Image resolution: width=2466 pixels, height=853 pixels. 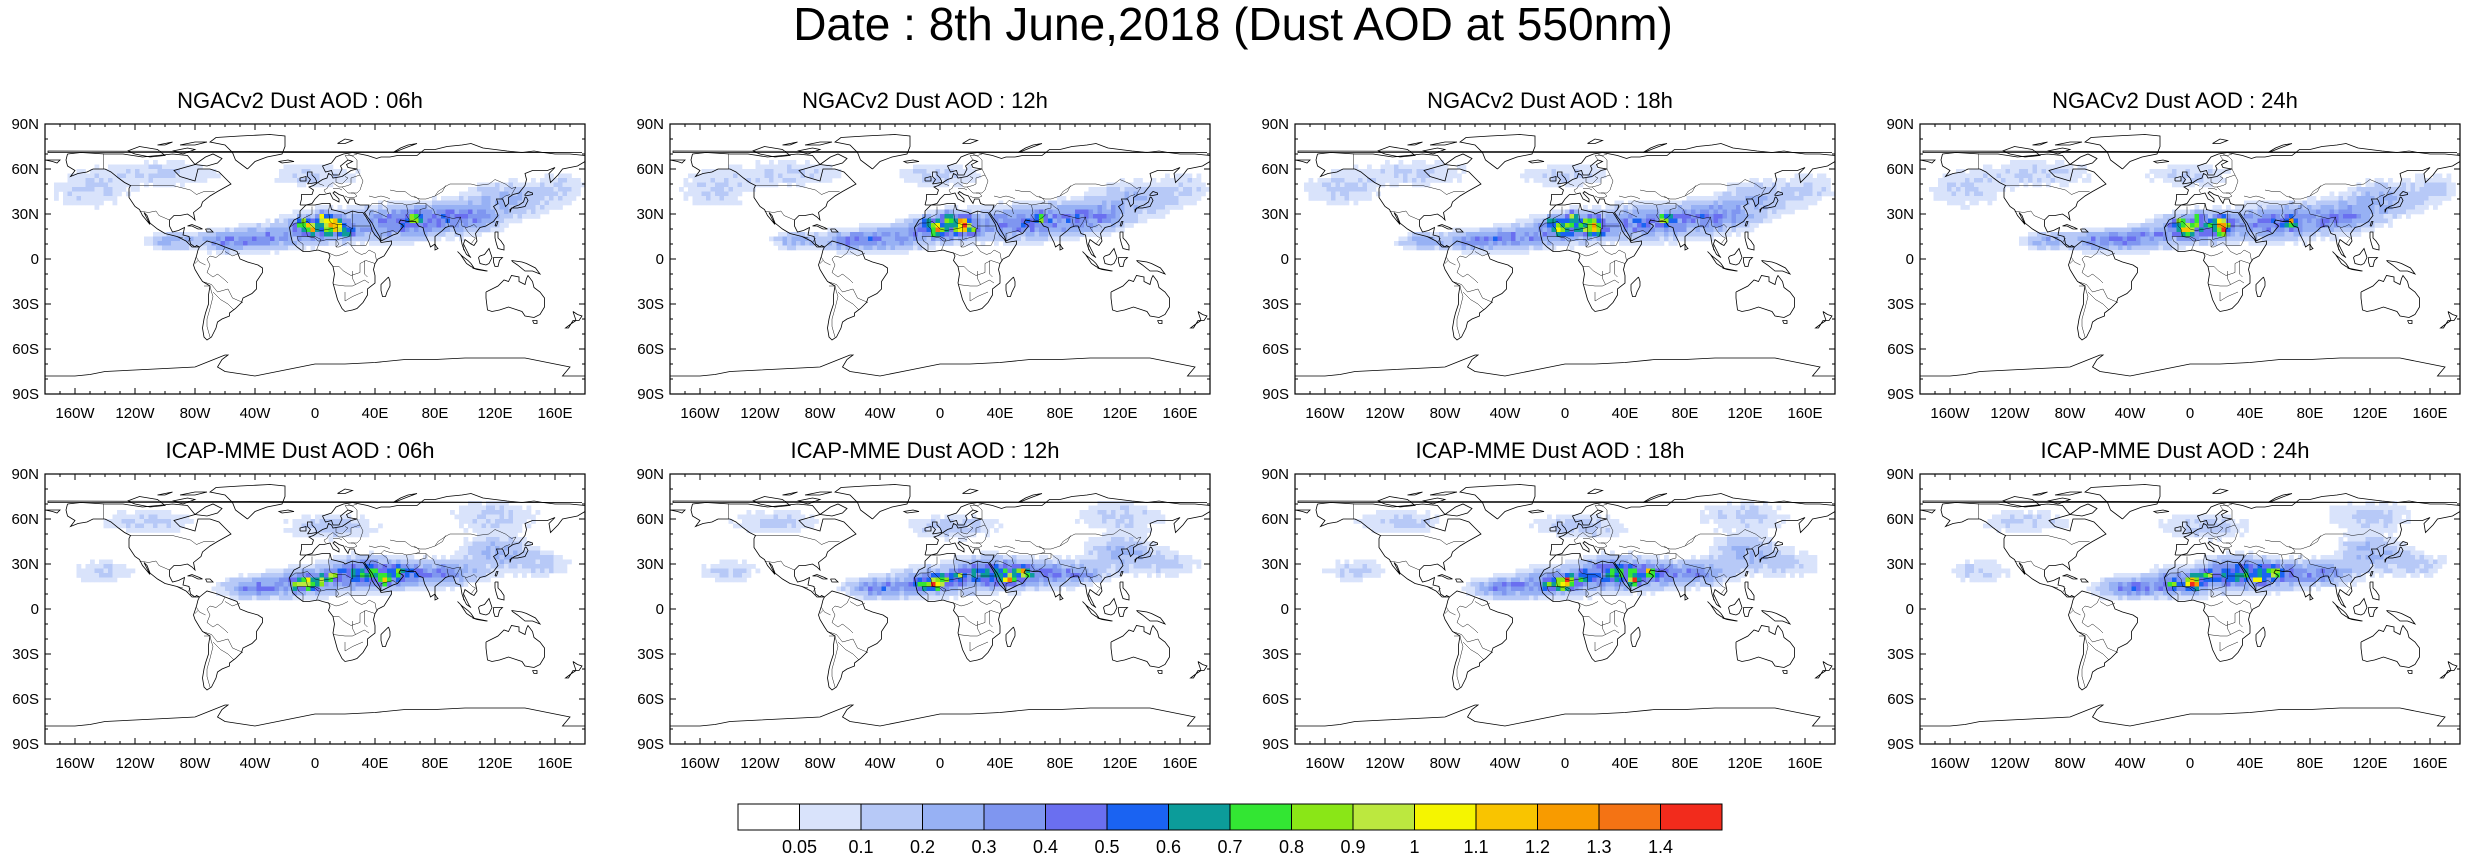 What do you see at coordinates (1598, 845) in the screenshot?
I see `colorbar-label: 1.3` at bounding box center [1598, 845].